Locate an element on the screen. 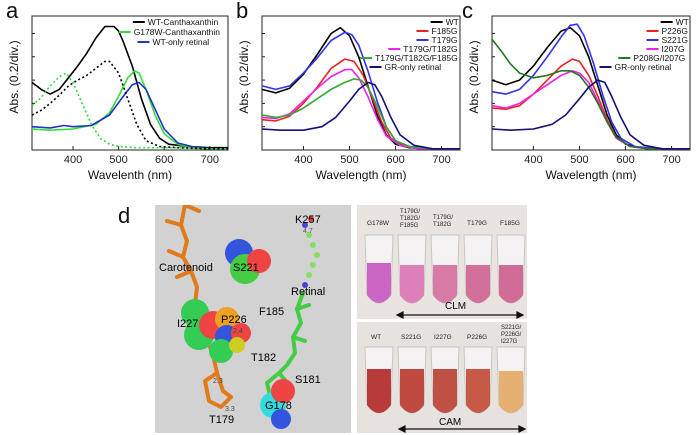  tube-label: T179G is located at coordinates (477, 223).